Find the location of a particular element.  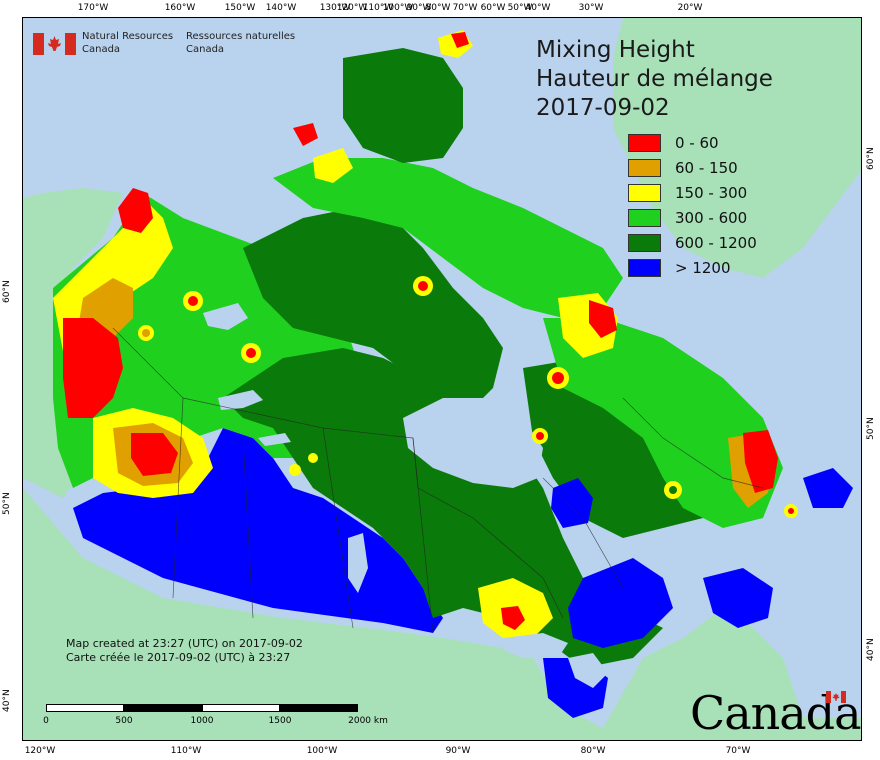

scale-label-1500: 1500 is located at coordinates (280, 721).